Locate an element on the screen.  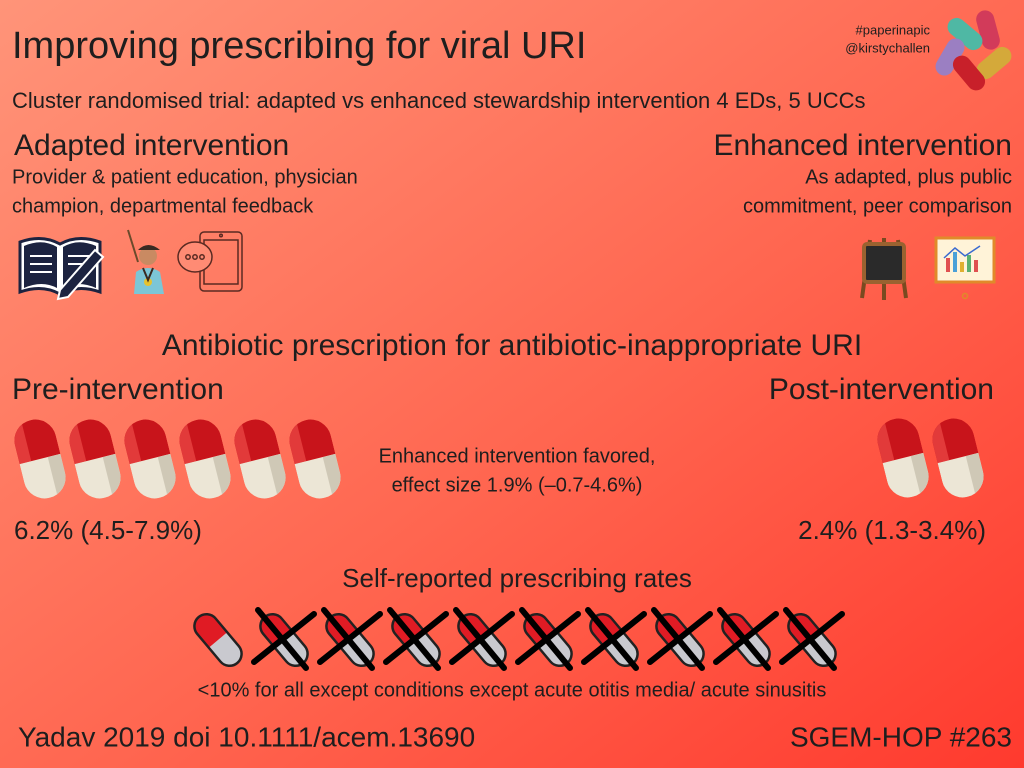
adapted-line: Provider & patient education, physician is located at coordinates (185, 177).